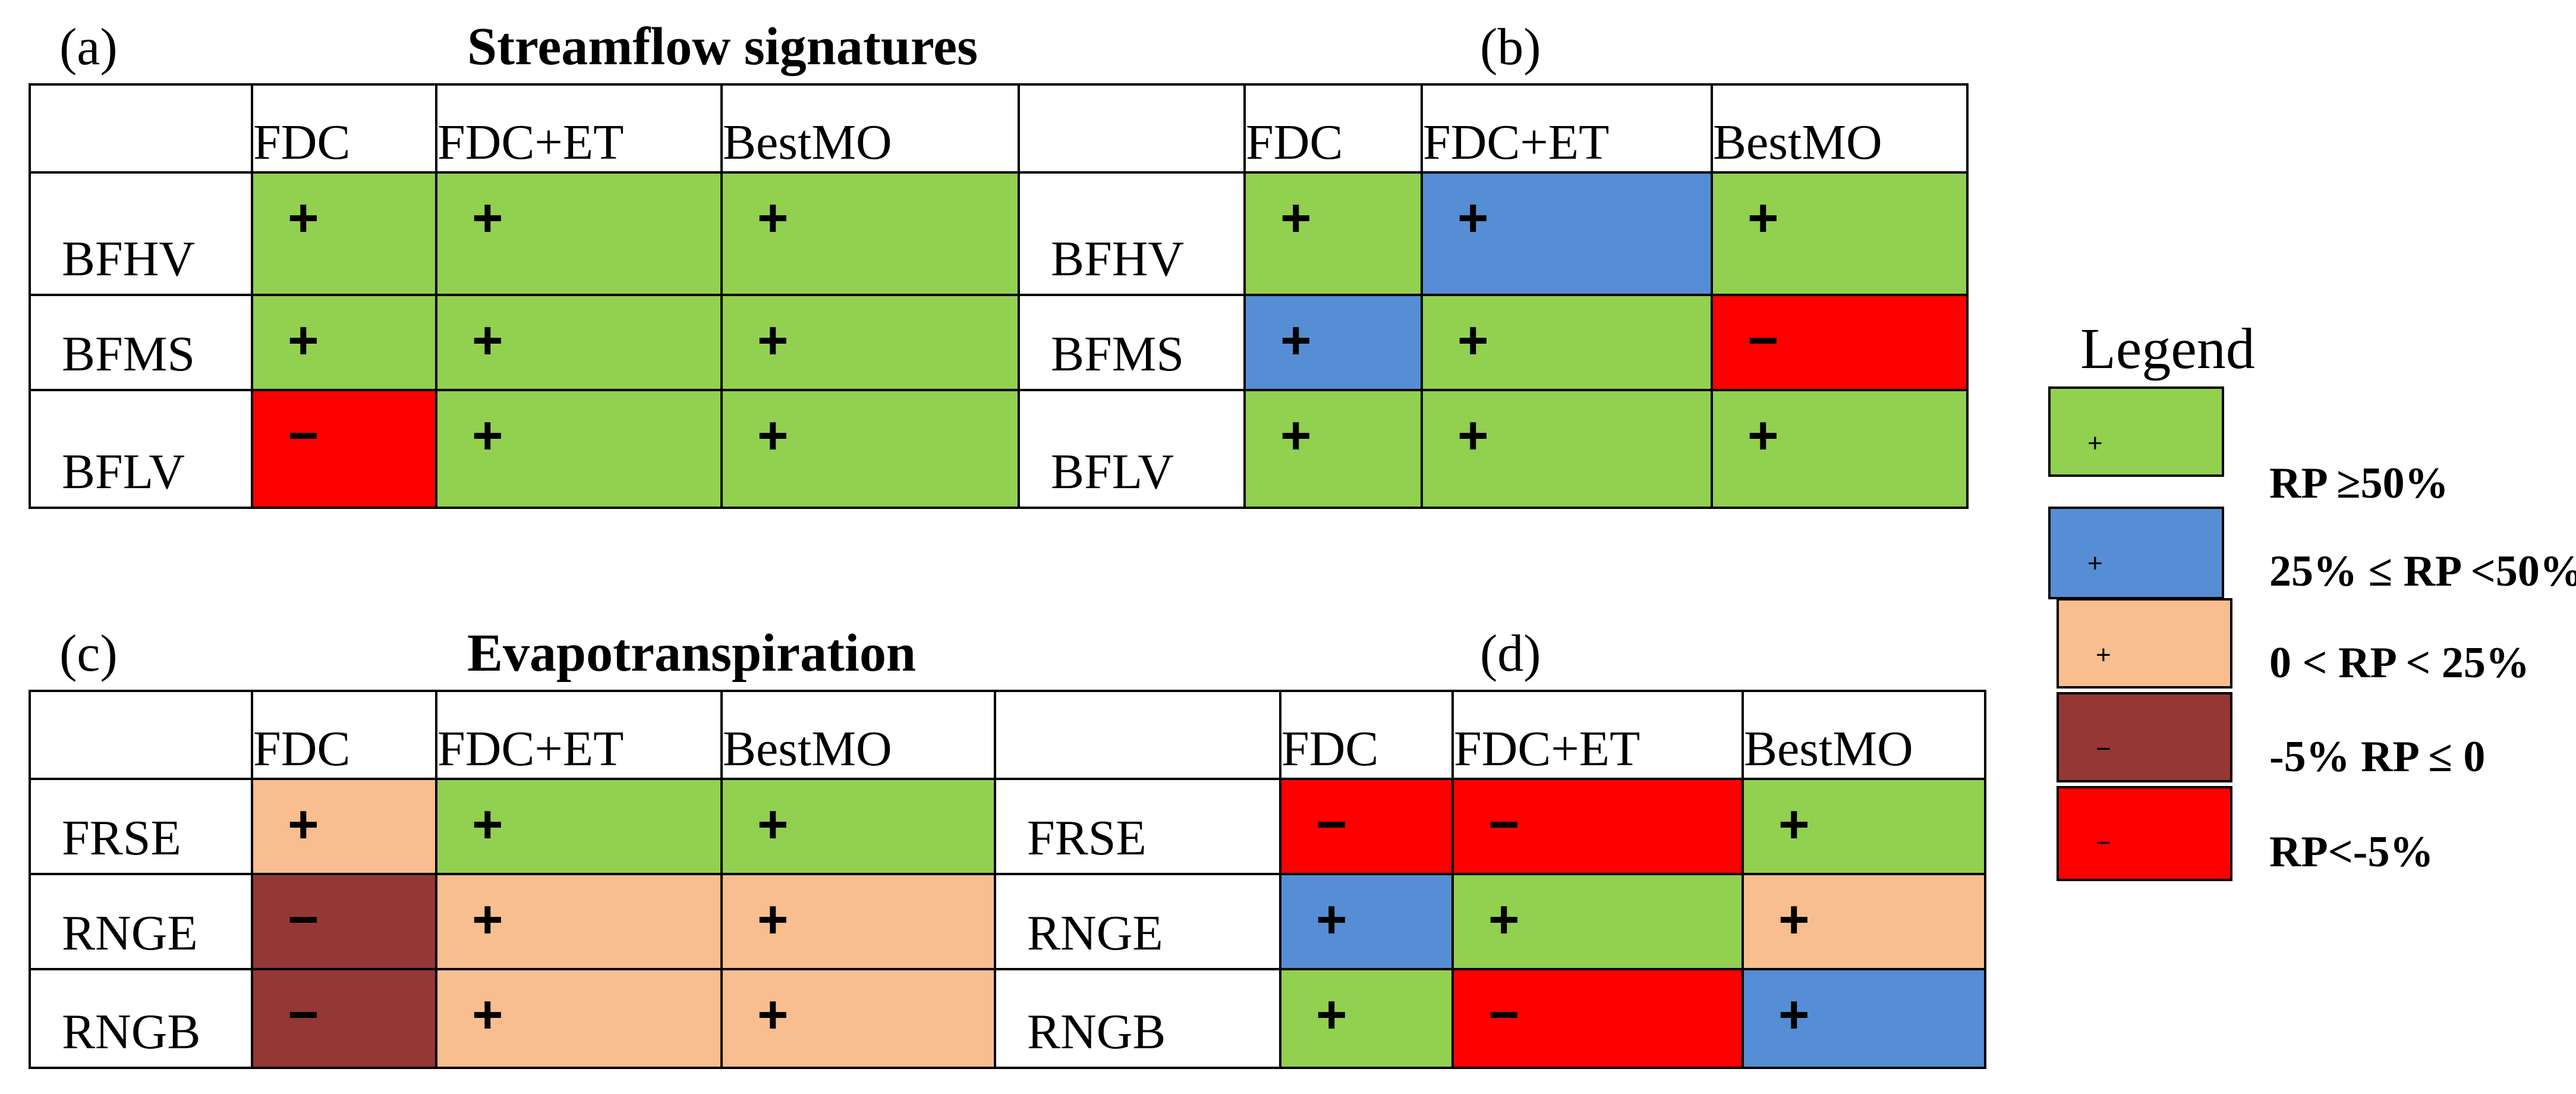 The height and width of the screenshot is (1094, 2576). What do you see at coordinates (1510, 654) in the screenshot?
I see `panel-label-d: (d)` at bounding box center [1510, 654].